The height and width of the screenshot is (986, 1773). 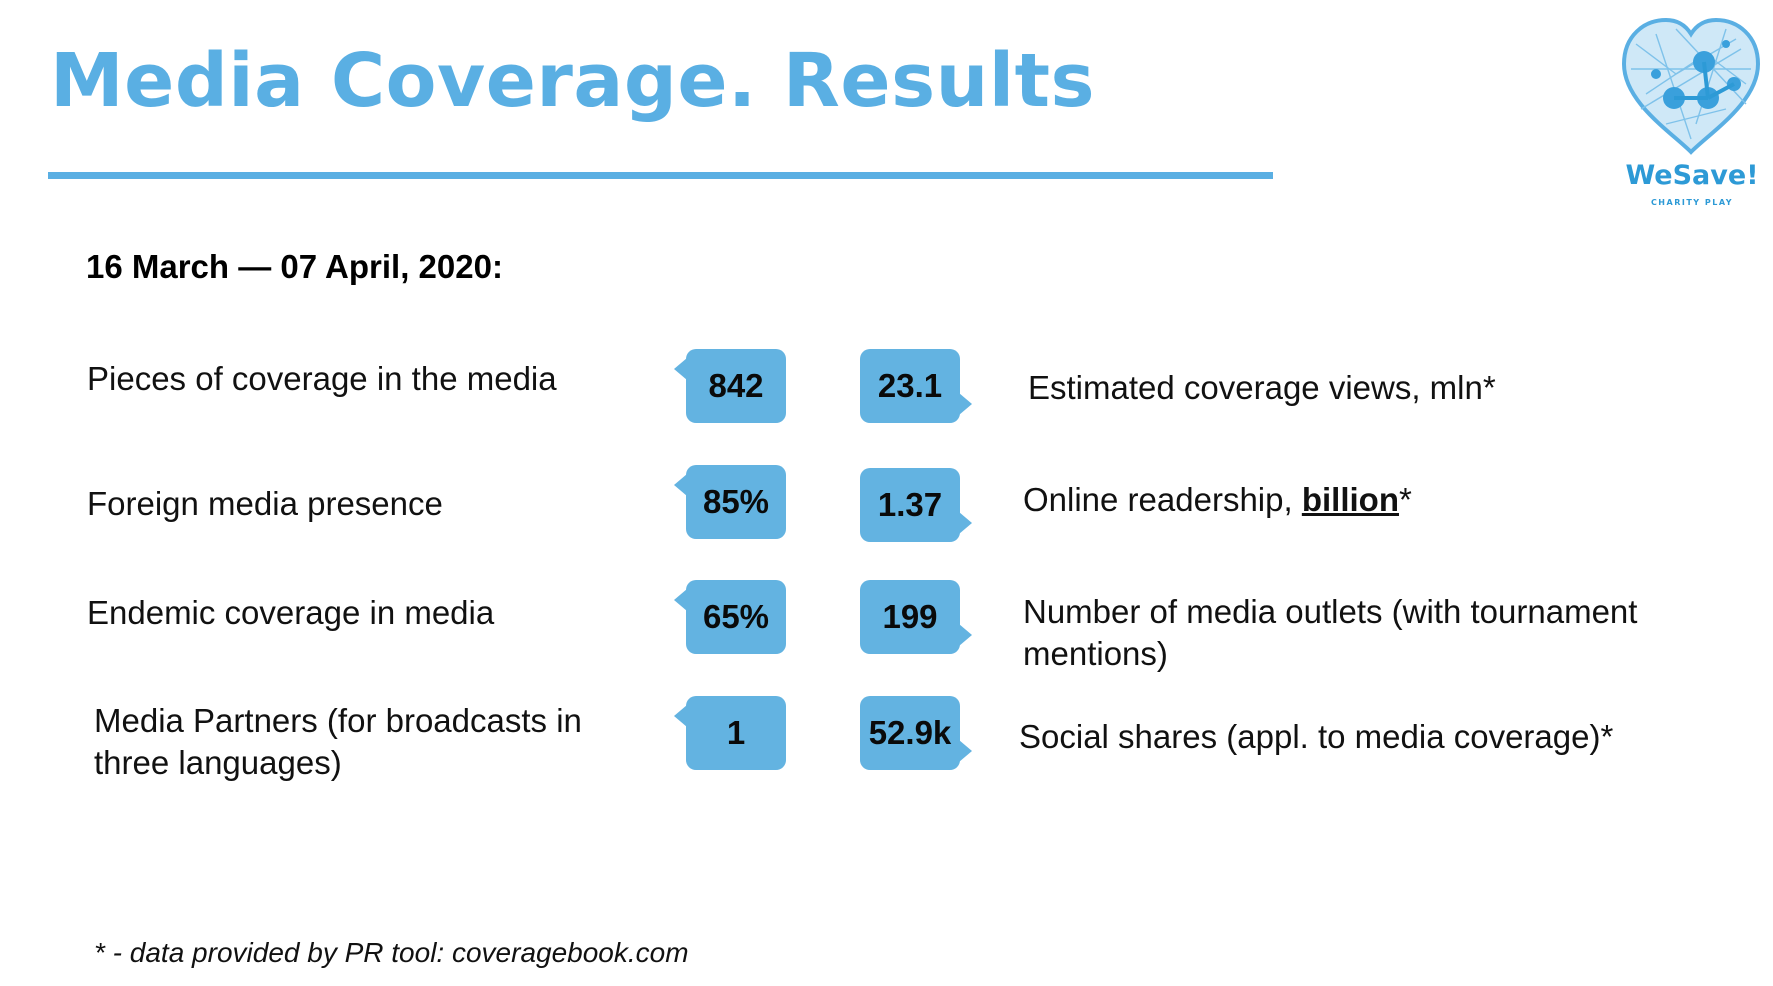 I want to click on left-metric-label-3: Endemic coverage in media, so click(x=291, y=612).